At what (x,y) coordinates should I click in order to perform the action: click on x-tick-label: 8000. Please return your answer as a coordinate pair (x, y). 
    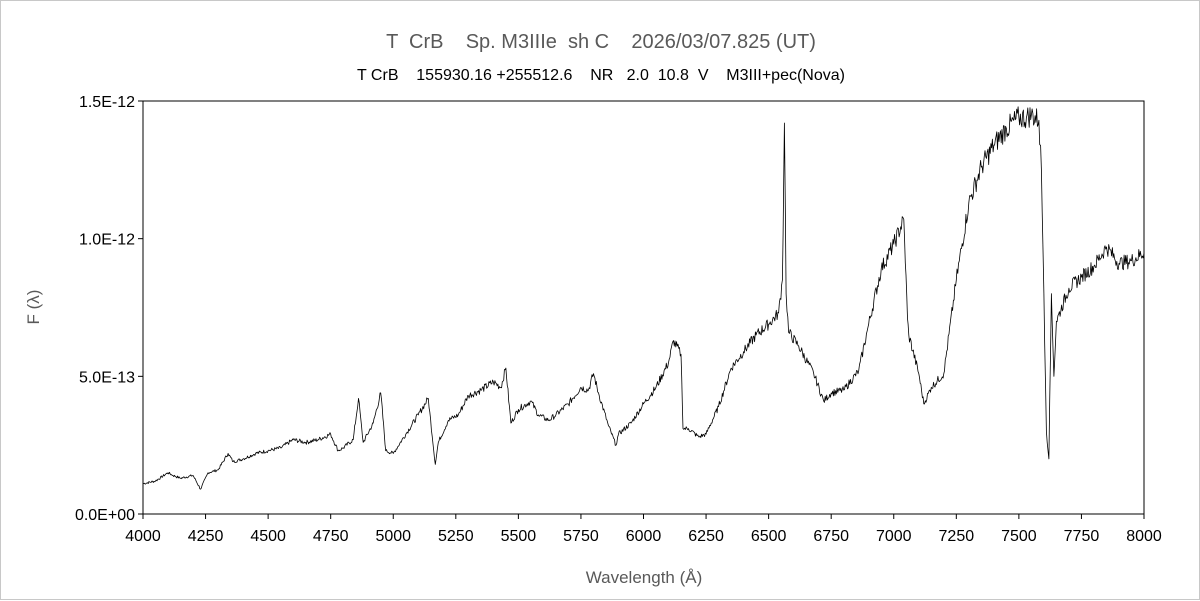
    Looking at the image, I should click on (1144, 536).